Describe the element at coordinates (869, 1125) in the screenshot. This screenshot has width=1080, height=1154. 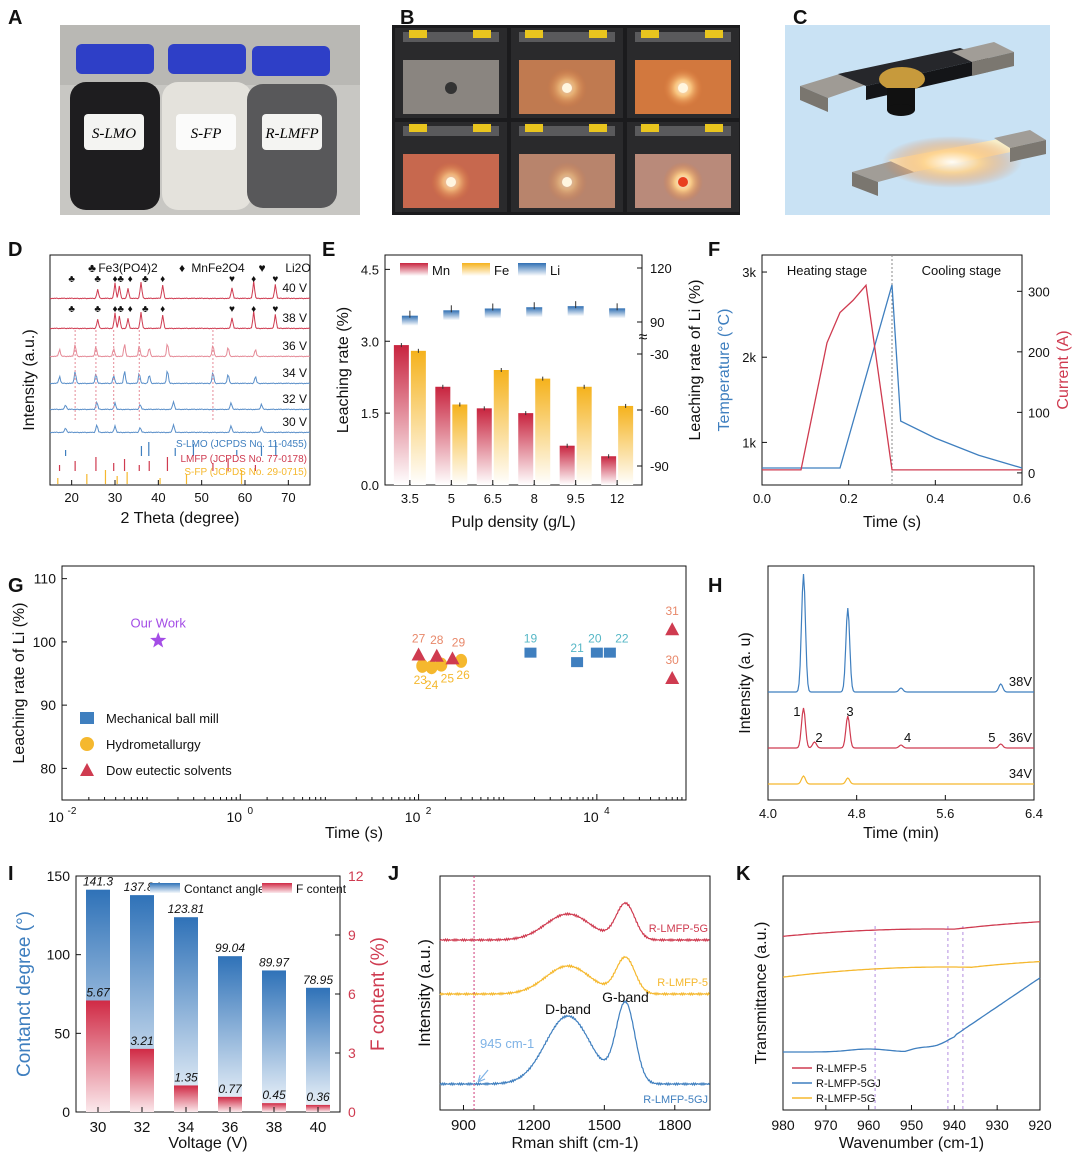
I see `k-xtick-label: 960` at that location.